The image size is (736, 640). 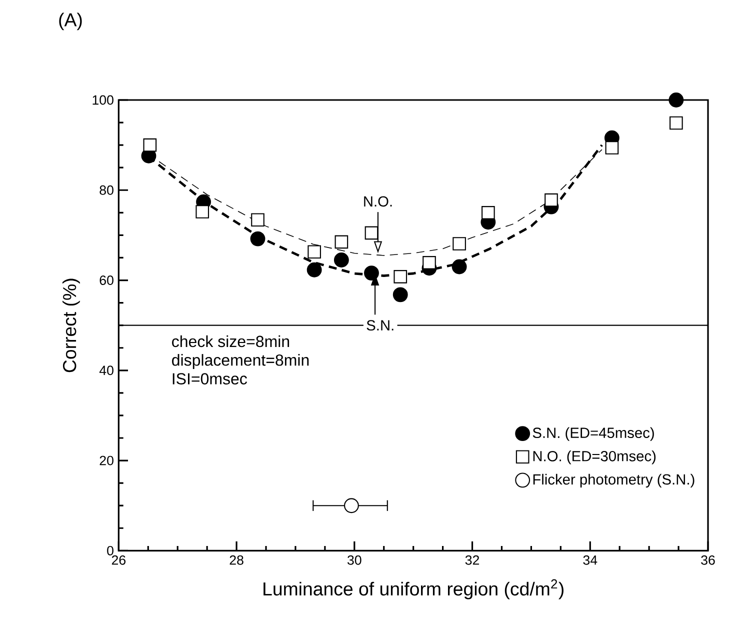 What do you see at coordinates (414, 589) in the screenshot?
I see `x-axis-title: Luminance of uniform region (cd/m$^{2}$)` at bounding box center [414, 589].